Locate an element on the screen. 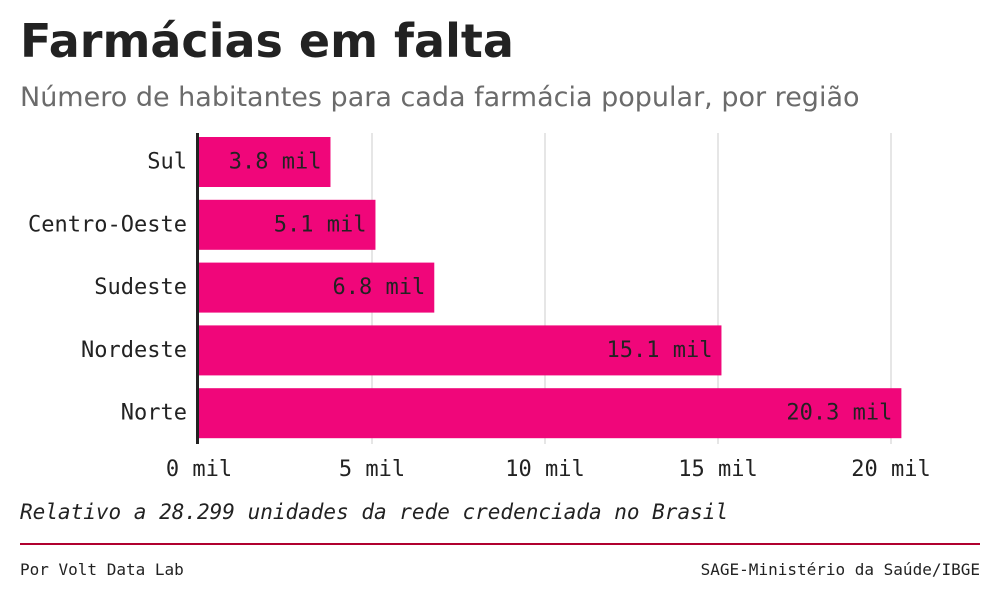 The width and height of the screenshot is (1000, 595). category-label: Centro-Oeste is located at coordinates (107, 224).